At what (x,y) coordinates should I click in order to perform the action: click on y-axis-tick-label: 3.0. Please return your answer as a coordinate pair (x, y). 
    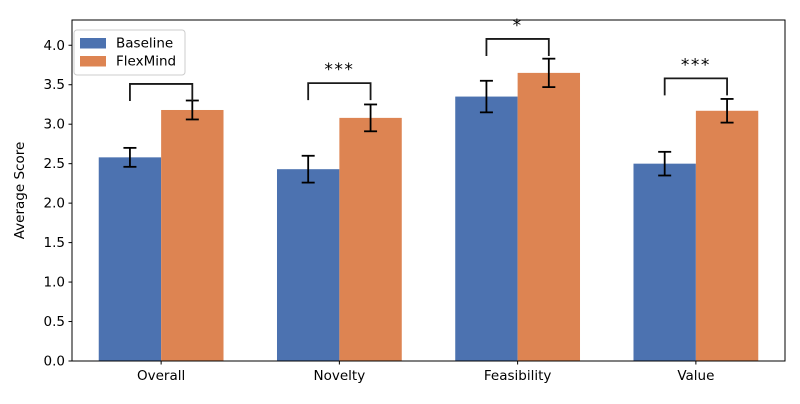
    Looking at the image, I should click on (54, 125).